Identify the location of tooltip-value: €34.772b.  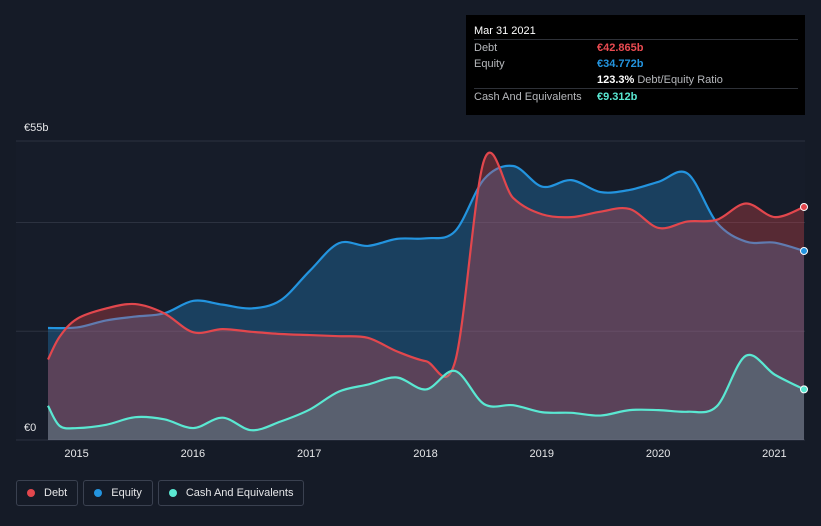
(620, 64).